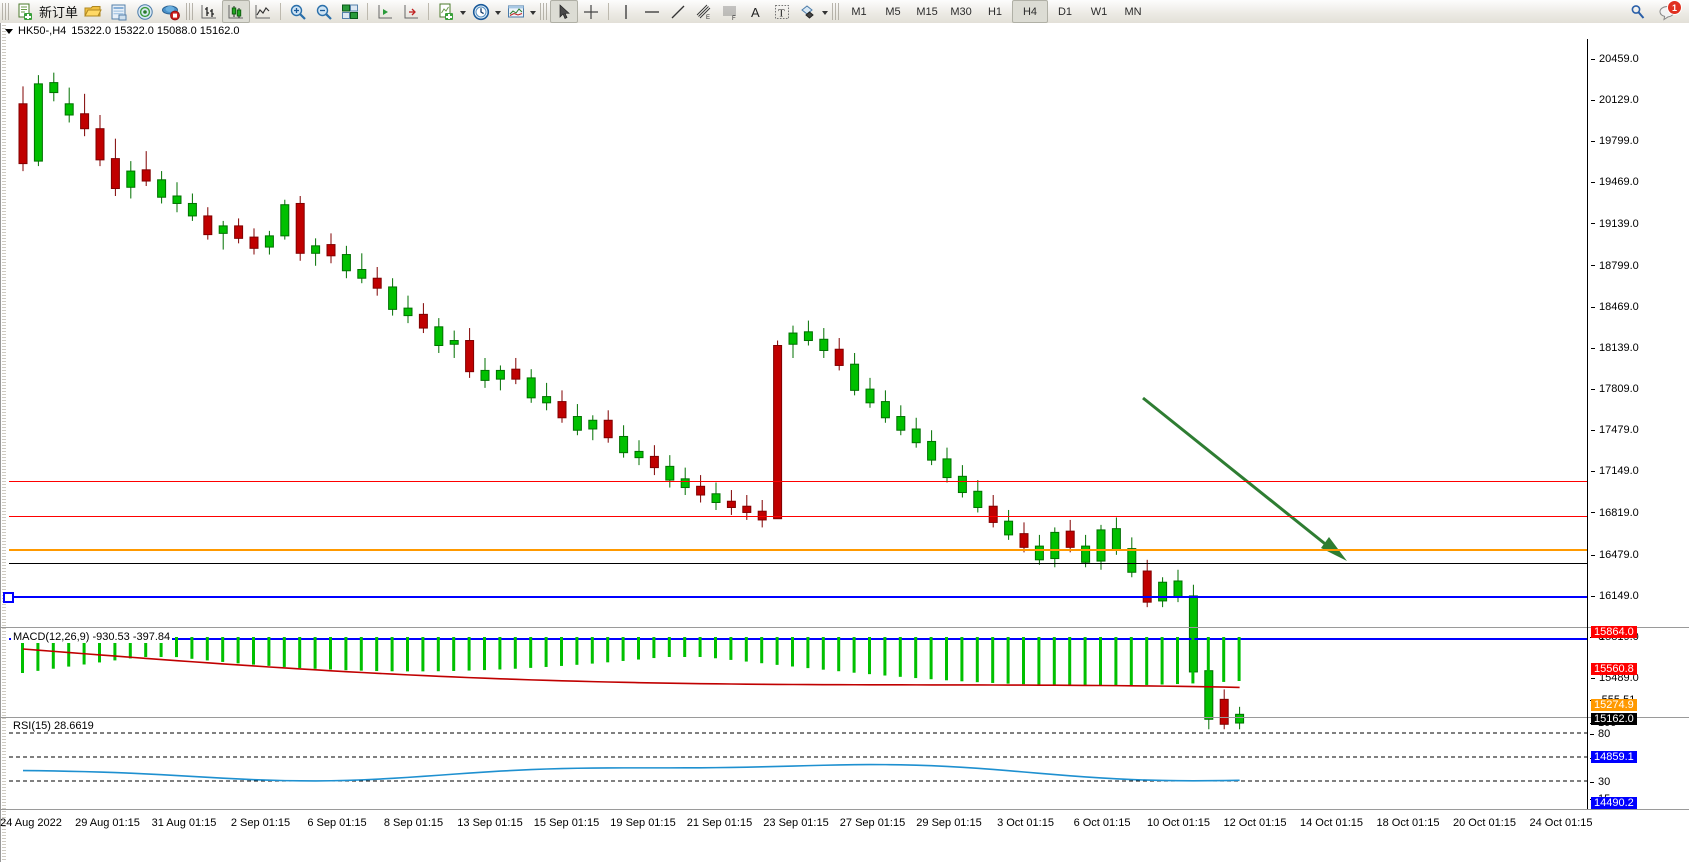 Image resolution: width=1689 pixels, height=862 pixels. What do you see at coordinates (798, 757) in the screenshot?
I see `rsi-svg` at bounding box center [798, 757].